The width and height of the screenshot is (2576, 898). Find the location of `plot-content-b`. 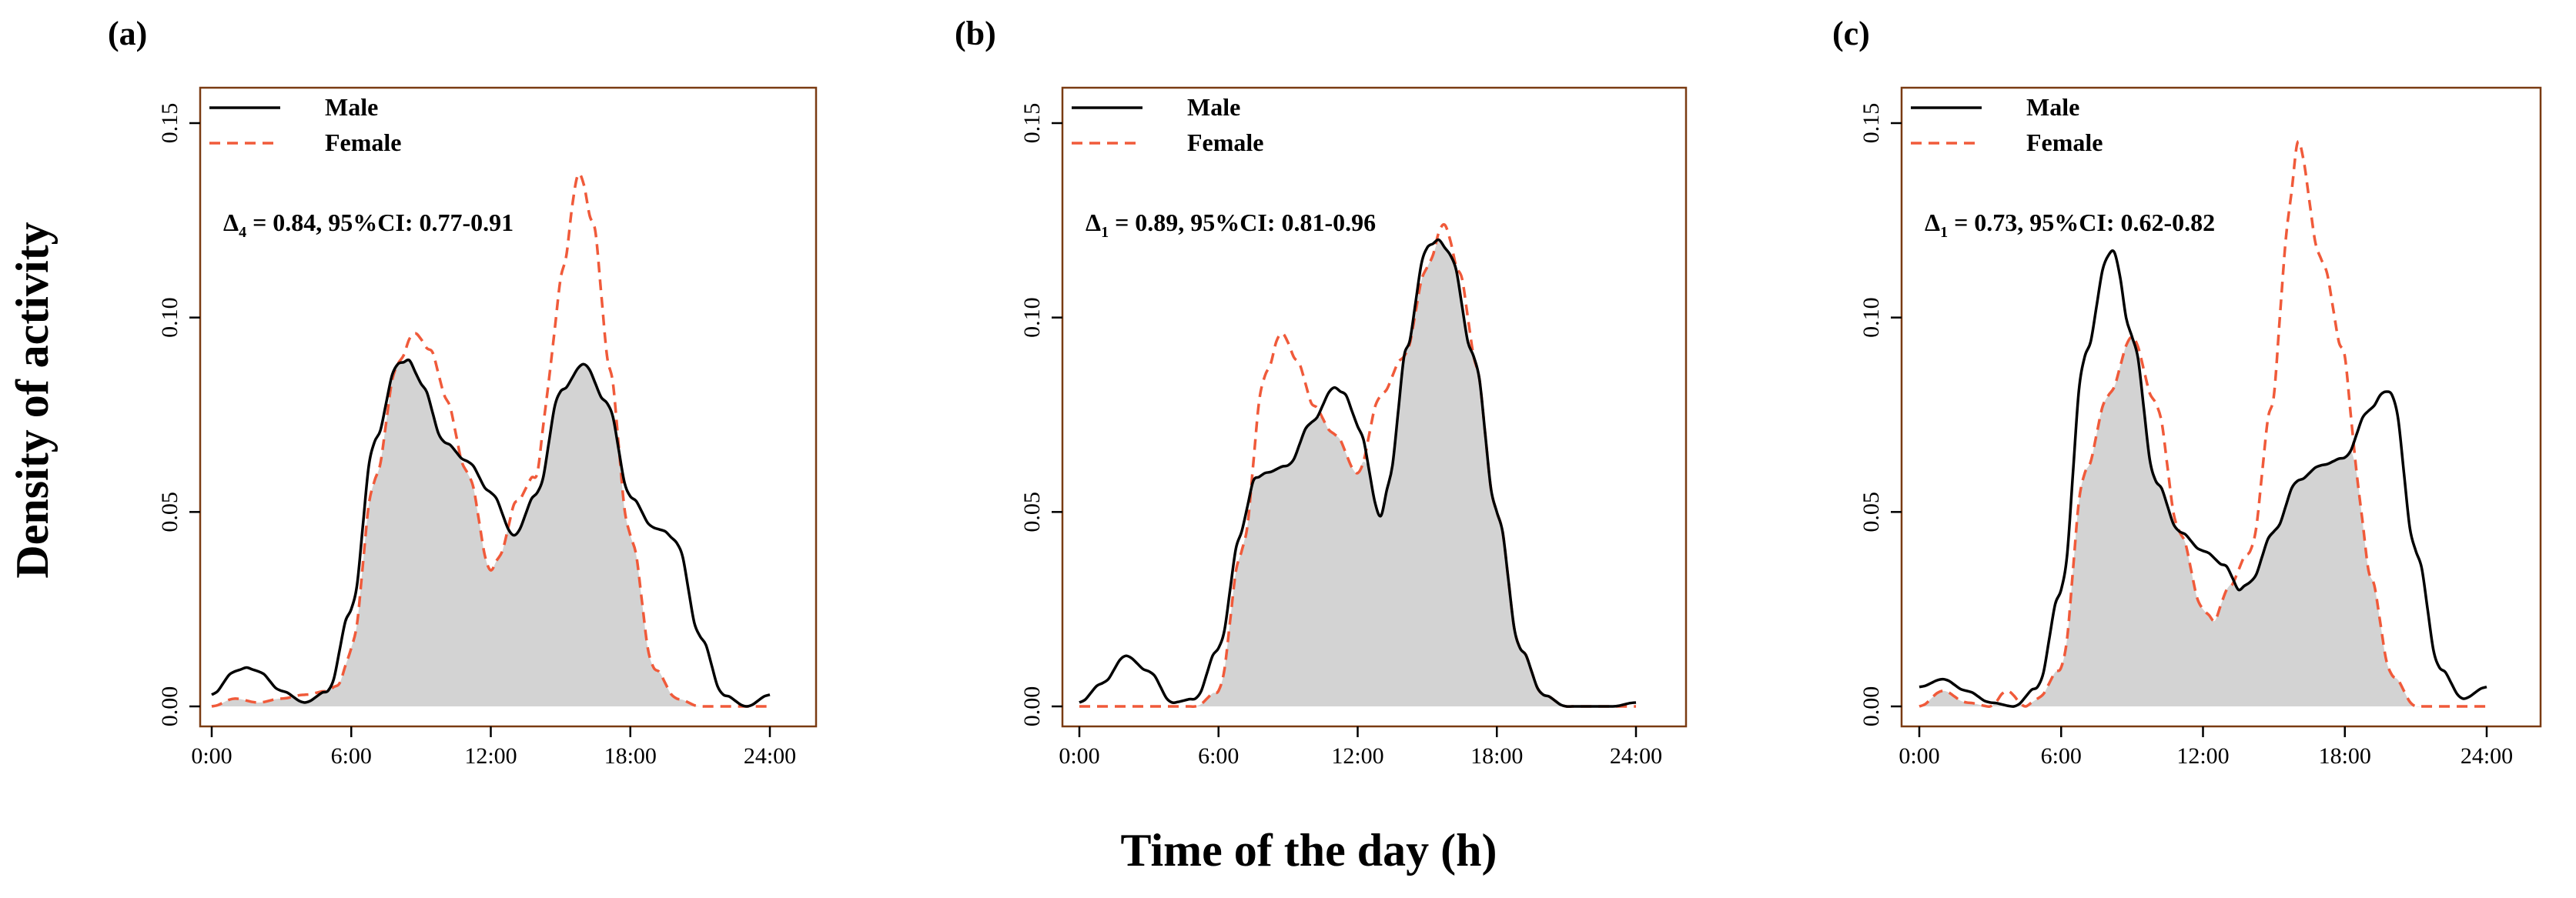

plot-content-b is located at coordinates (1358, 465).